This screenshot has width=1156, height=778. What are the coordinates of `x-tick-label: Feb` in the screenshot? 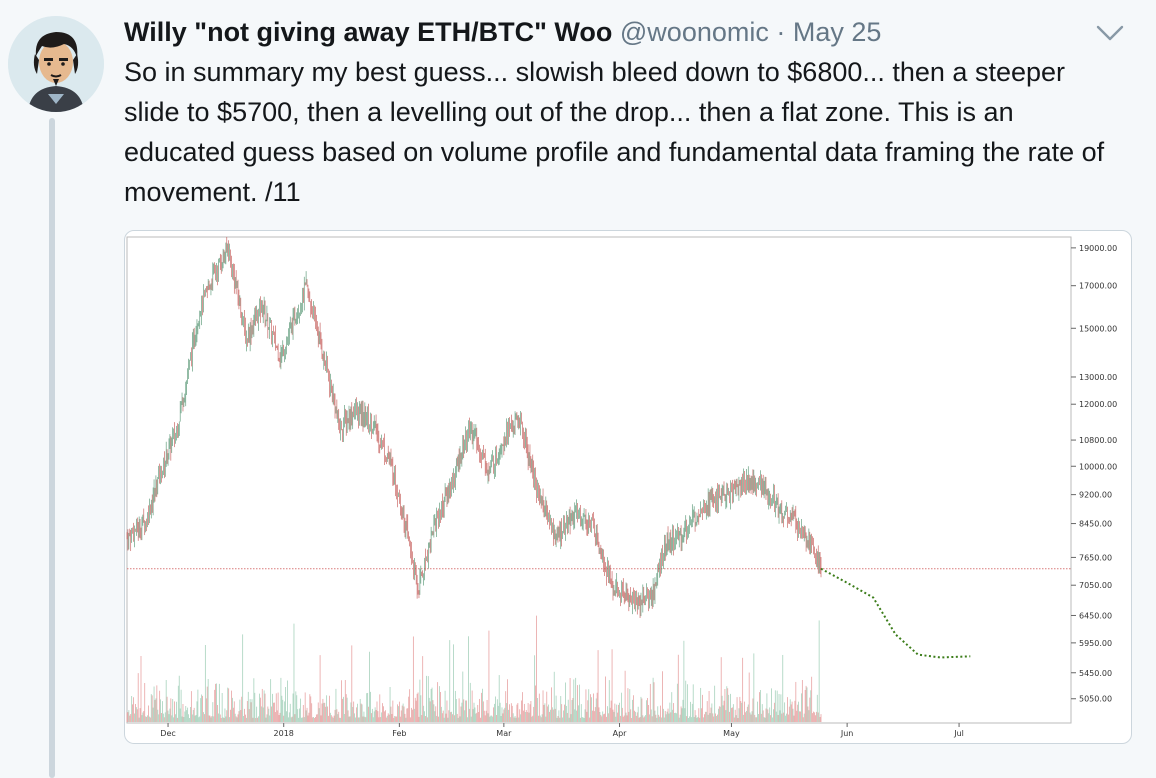 It's located at (399, 733).